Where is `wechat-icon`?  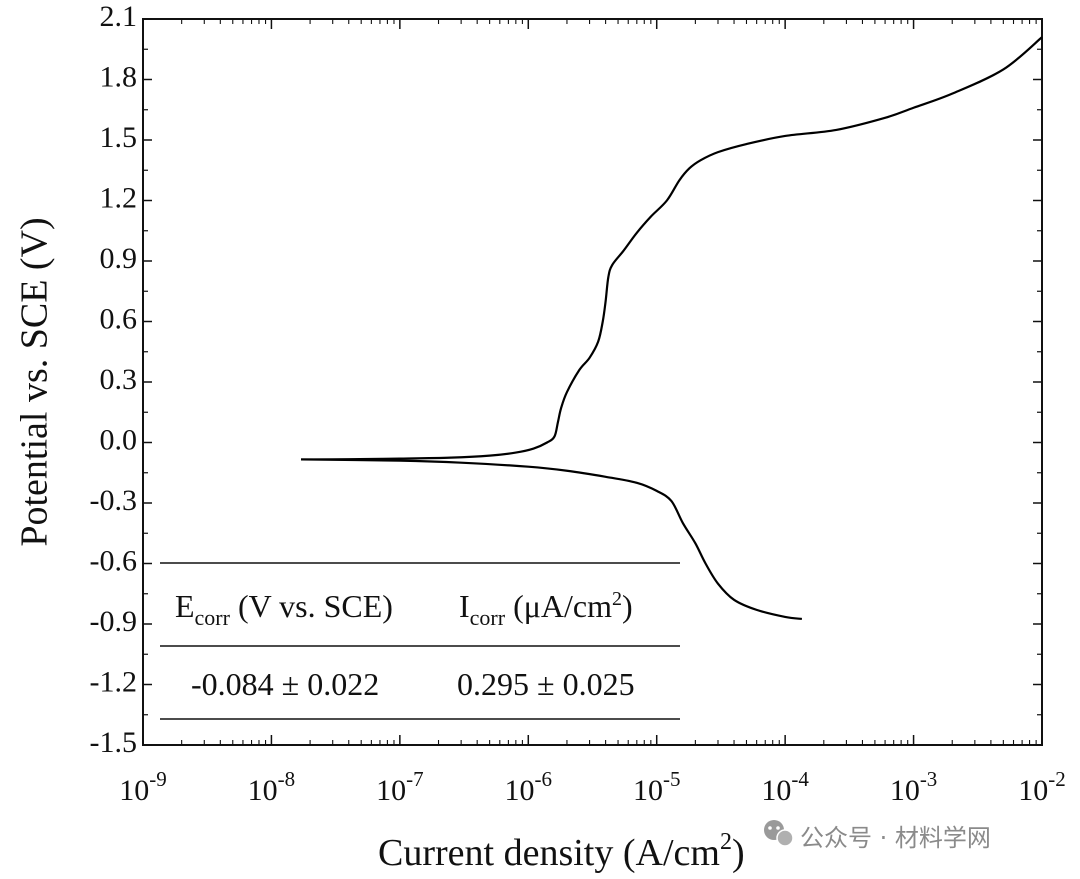 wechat-icon is located at coordinates (779, 833).